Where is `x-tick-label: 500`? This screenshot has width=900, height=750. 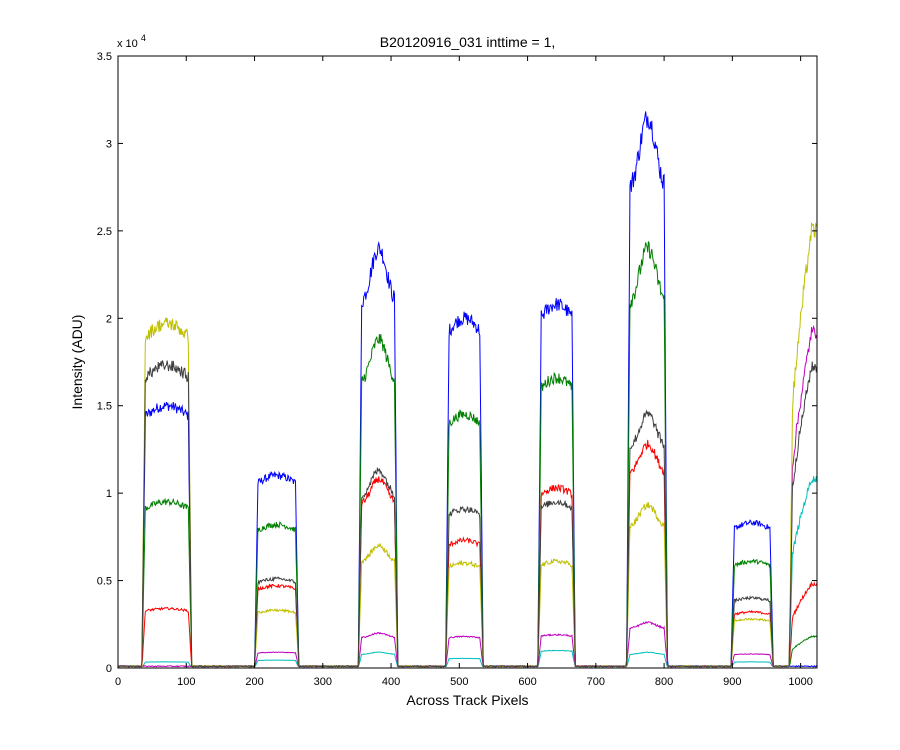
x-tick-label: 500 is located at coordinates (459, 682).